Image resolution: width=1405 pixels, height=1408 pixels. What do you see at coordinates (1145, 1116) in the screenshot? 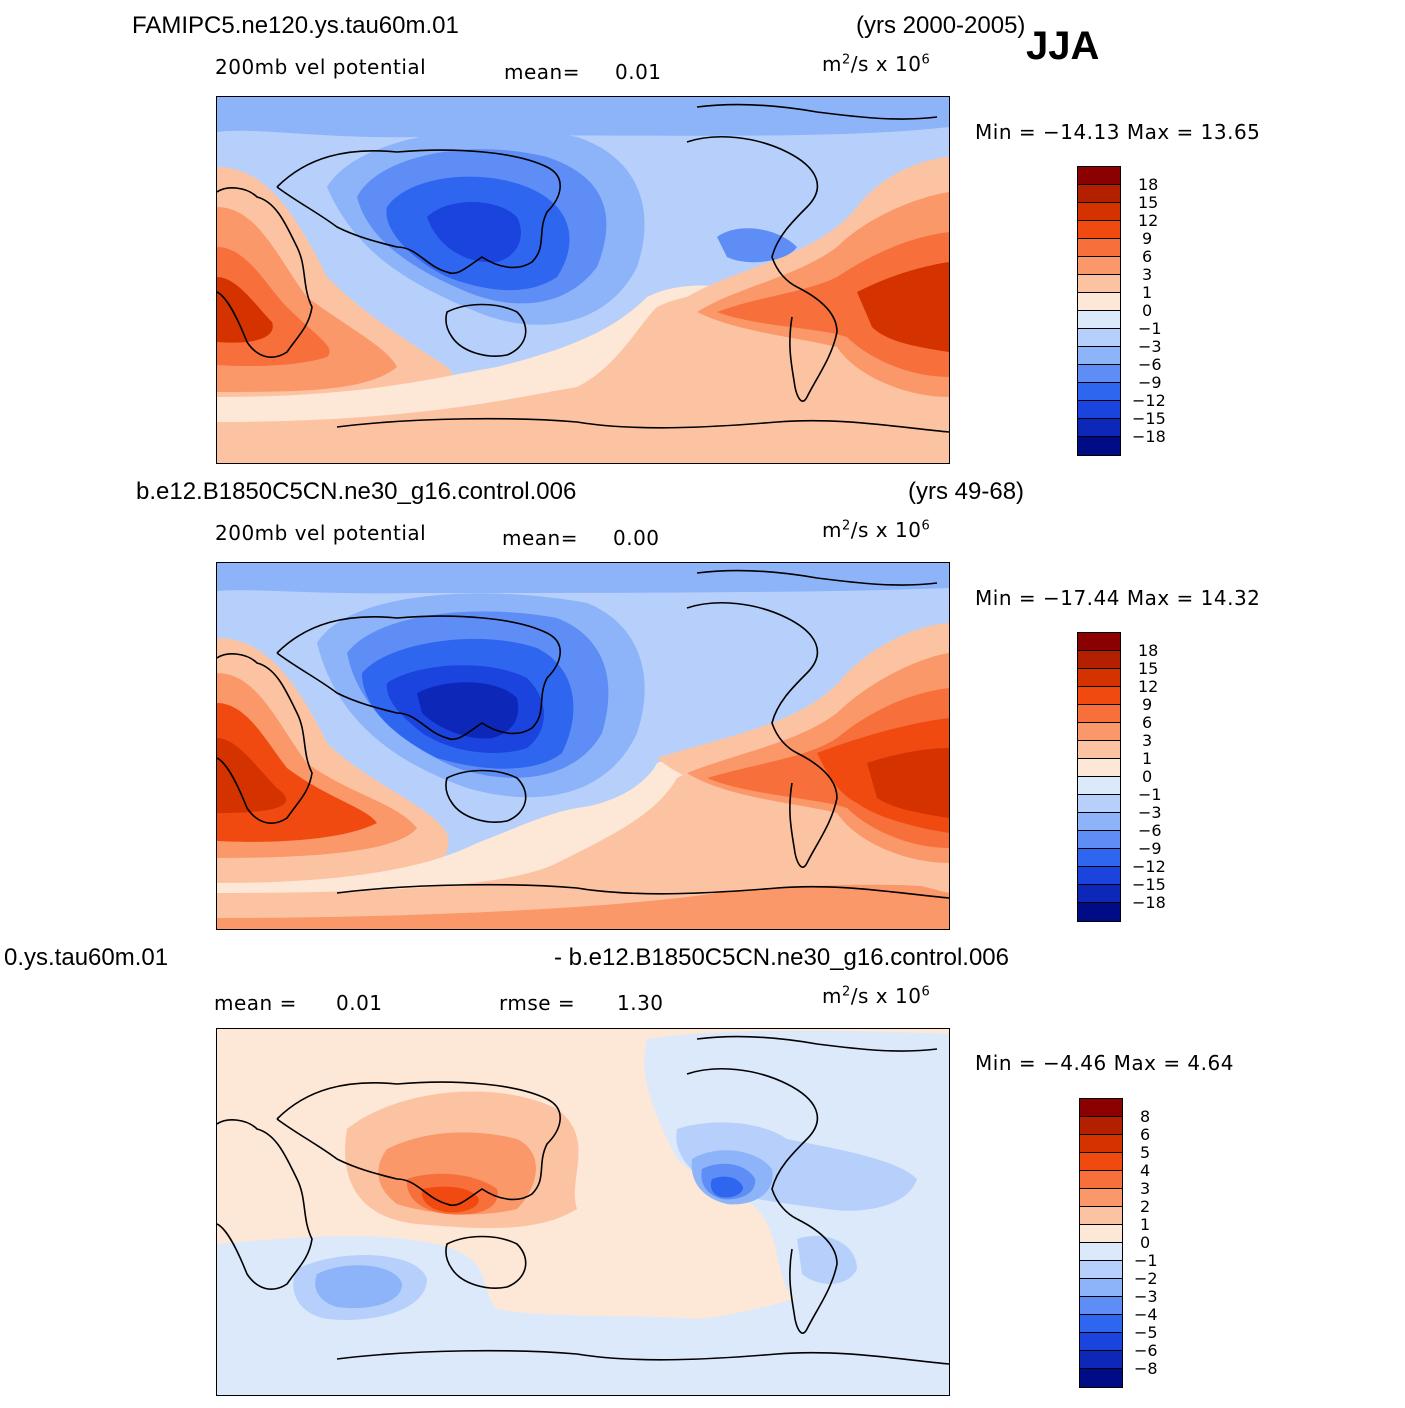
I see `colorbar-tick-label: 8` at bounding box center [1145, 1116].